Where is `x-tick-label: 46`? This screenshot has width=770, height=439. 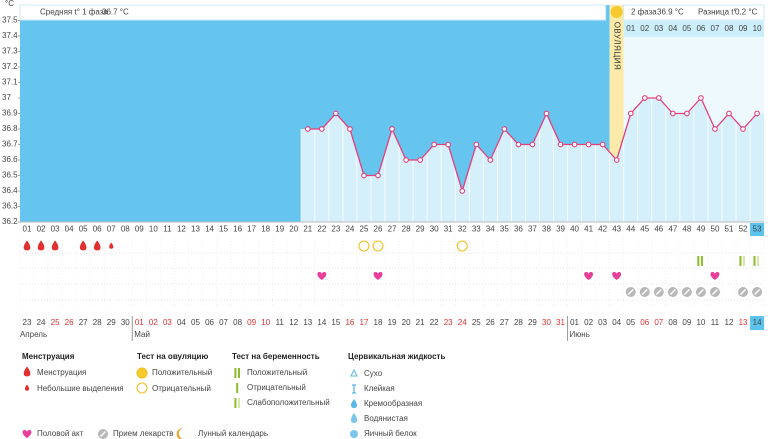 x-tick-label: 46 is located at coordinates (658, 229).